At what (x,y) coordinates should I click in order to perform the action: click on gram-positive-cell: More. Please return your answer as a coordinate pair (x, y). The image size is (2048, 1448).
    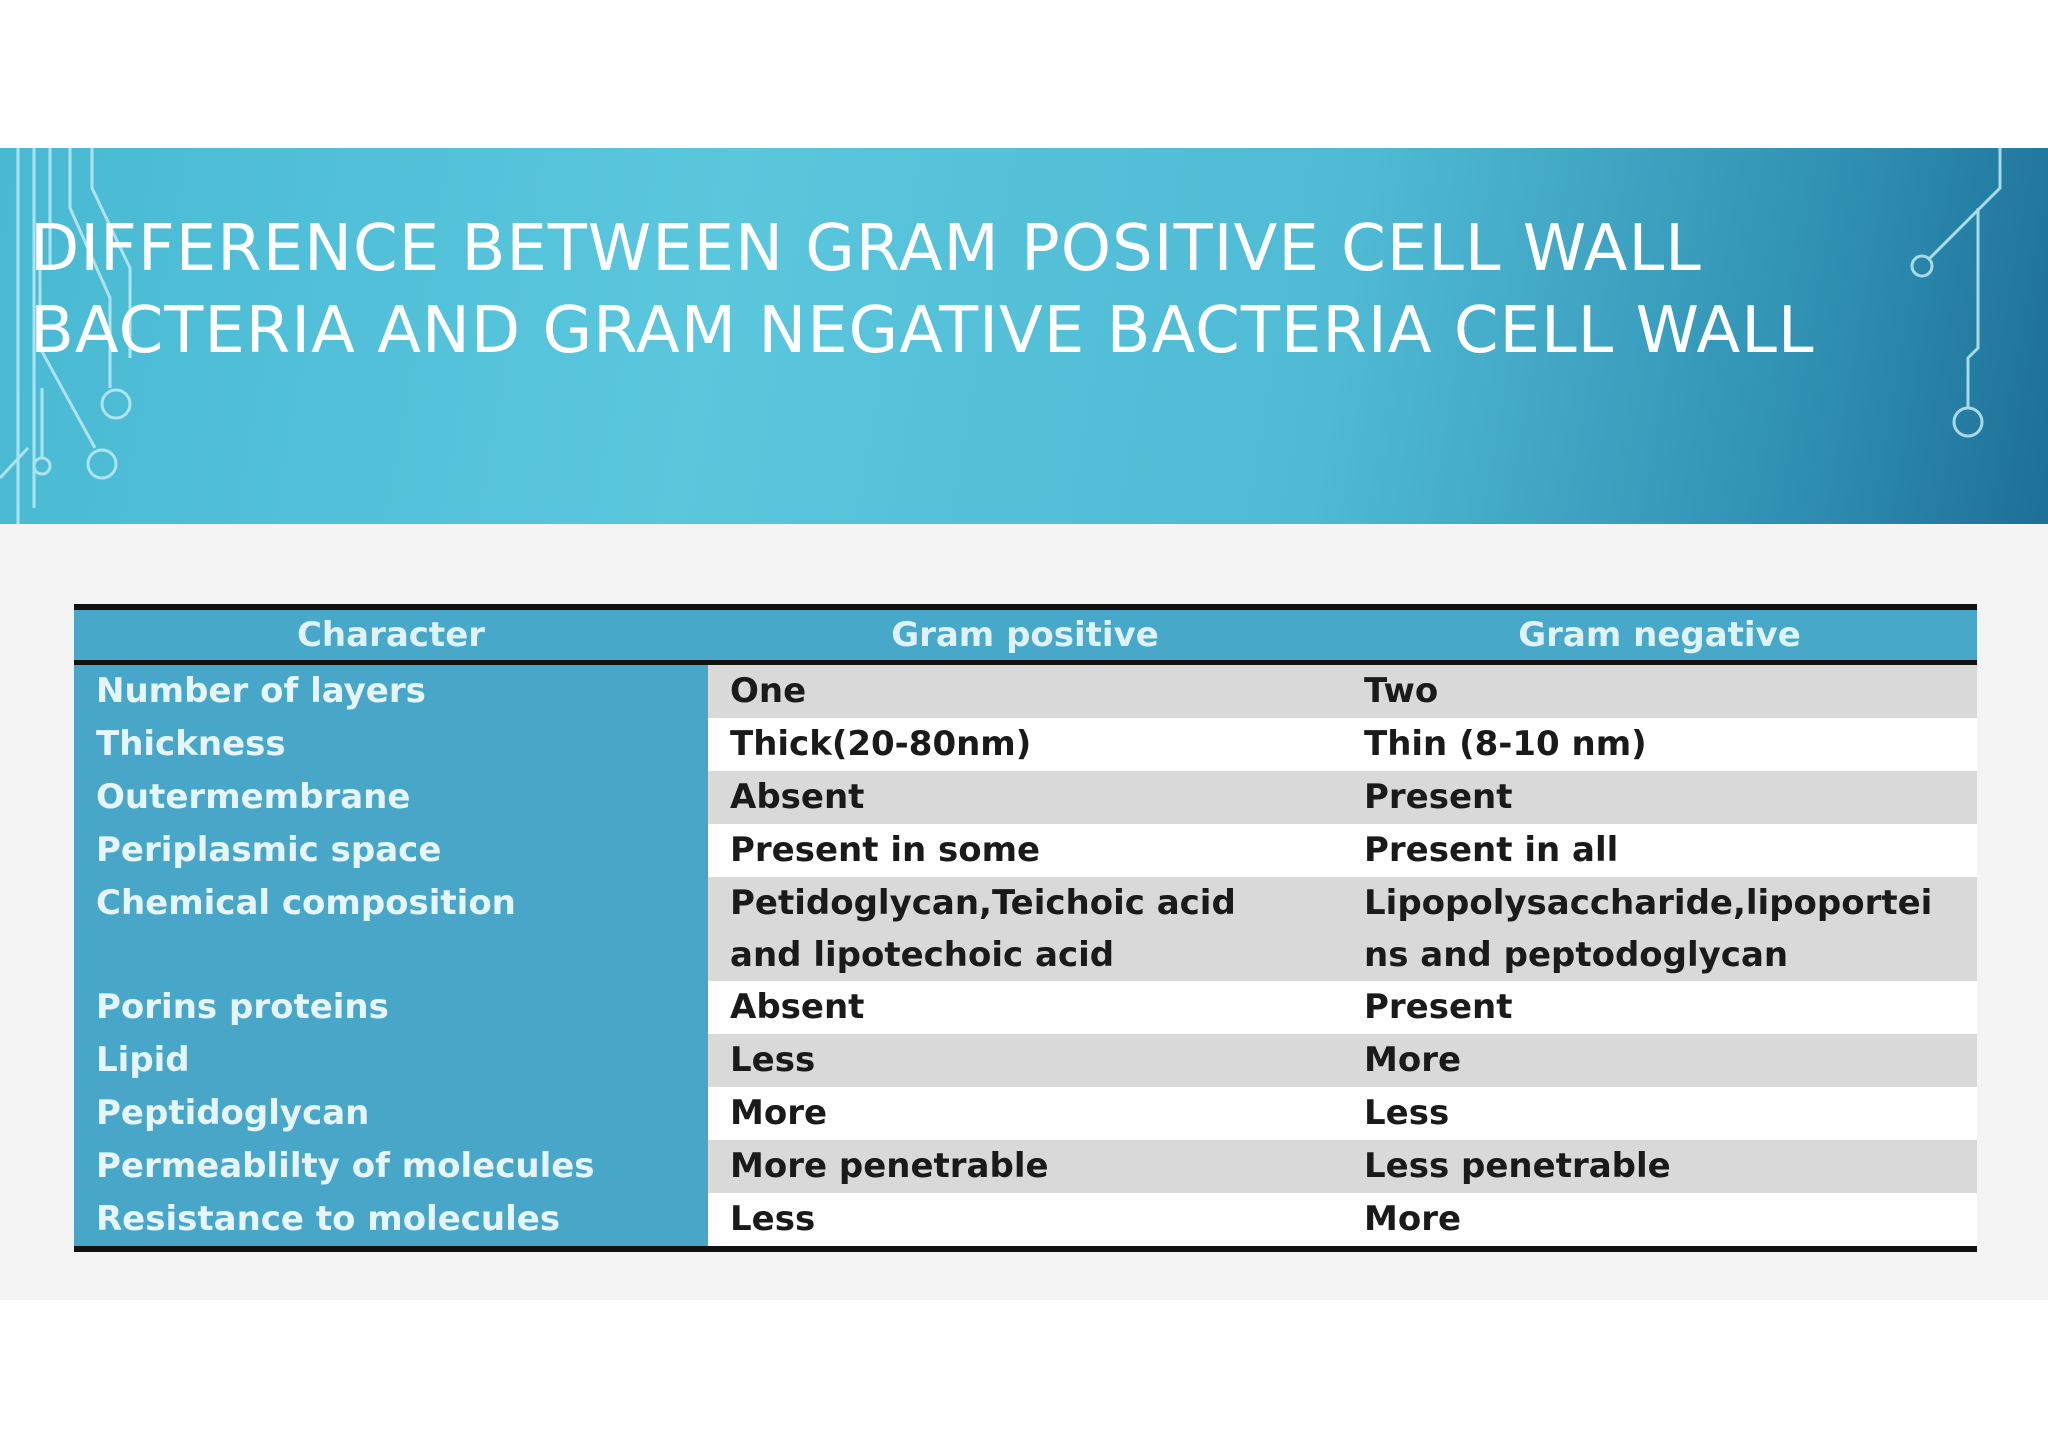
    Looking at the image, I should click on (1025, 1113).